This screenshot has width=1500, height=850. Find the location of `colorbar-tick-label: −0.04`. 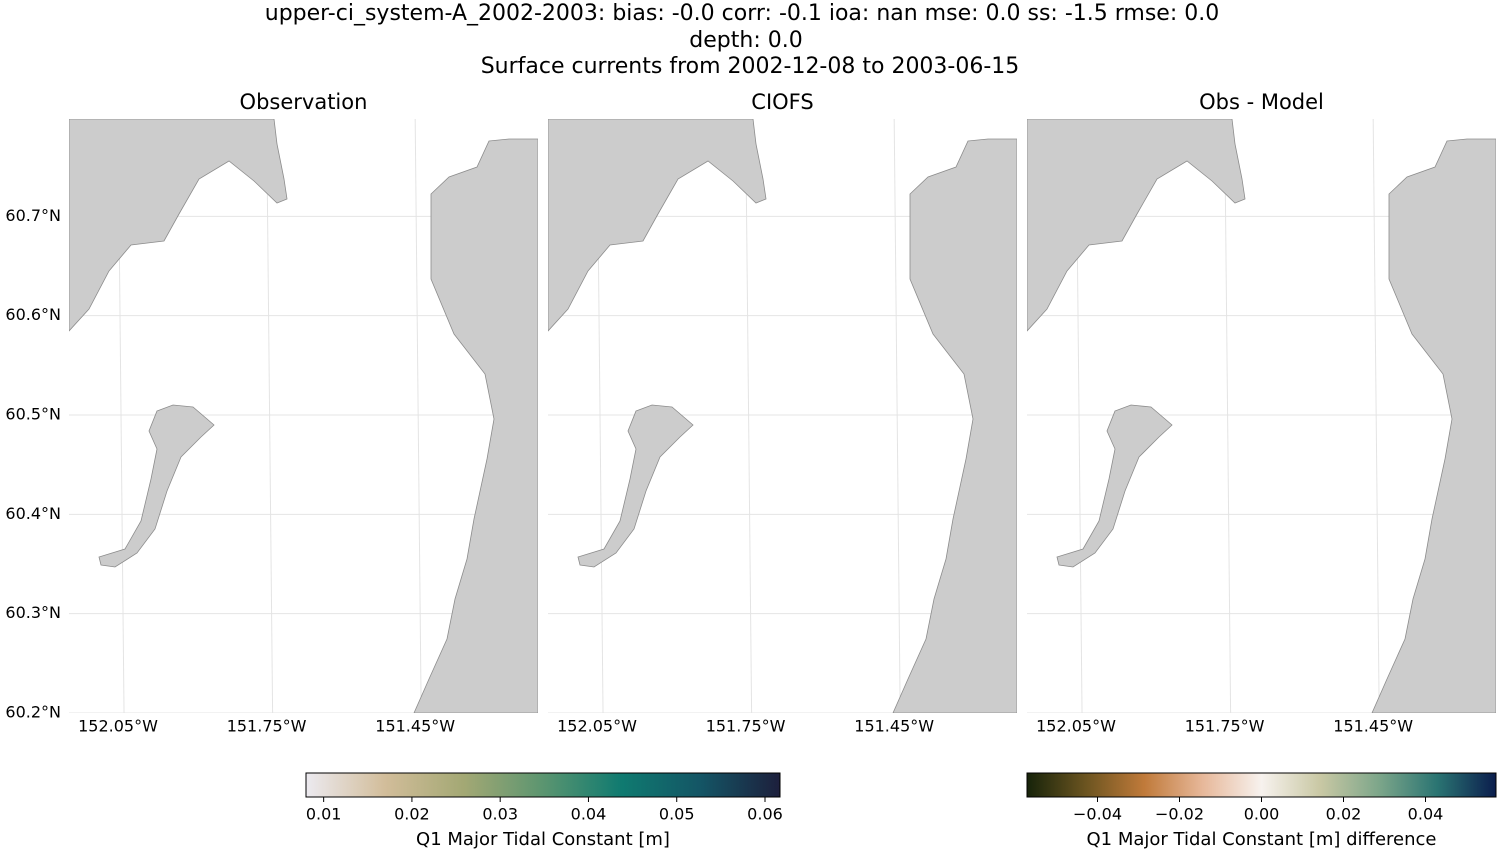

colorbar-tick-label: −0.04 is located at coordinates (1097, 814).